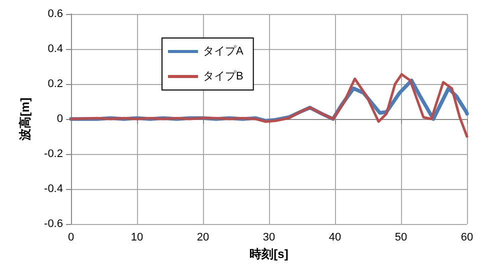 The height and width of the screenshot is (266, 500). I want to click on x-tick-label: 50, so click(401, 238).